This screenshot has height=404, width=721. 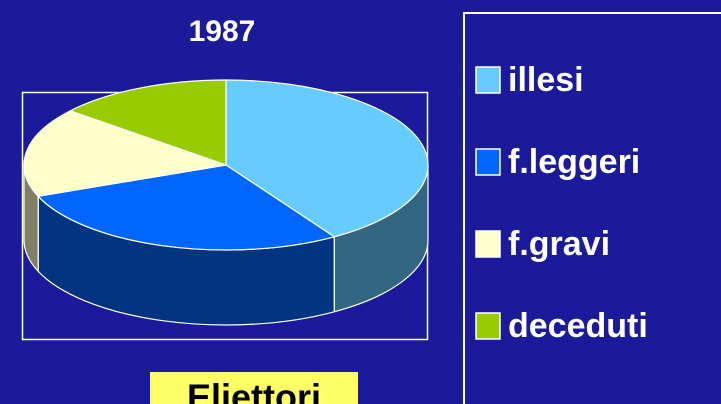 I want to click on legend-label: f.leggeri, so click(x=574, y=162).